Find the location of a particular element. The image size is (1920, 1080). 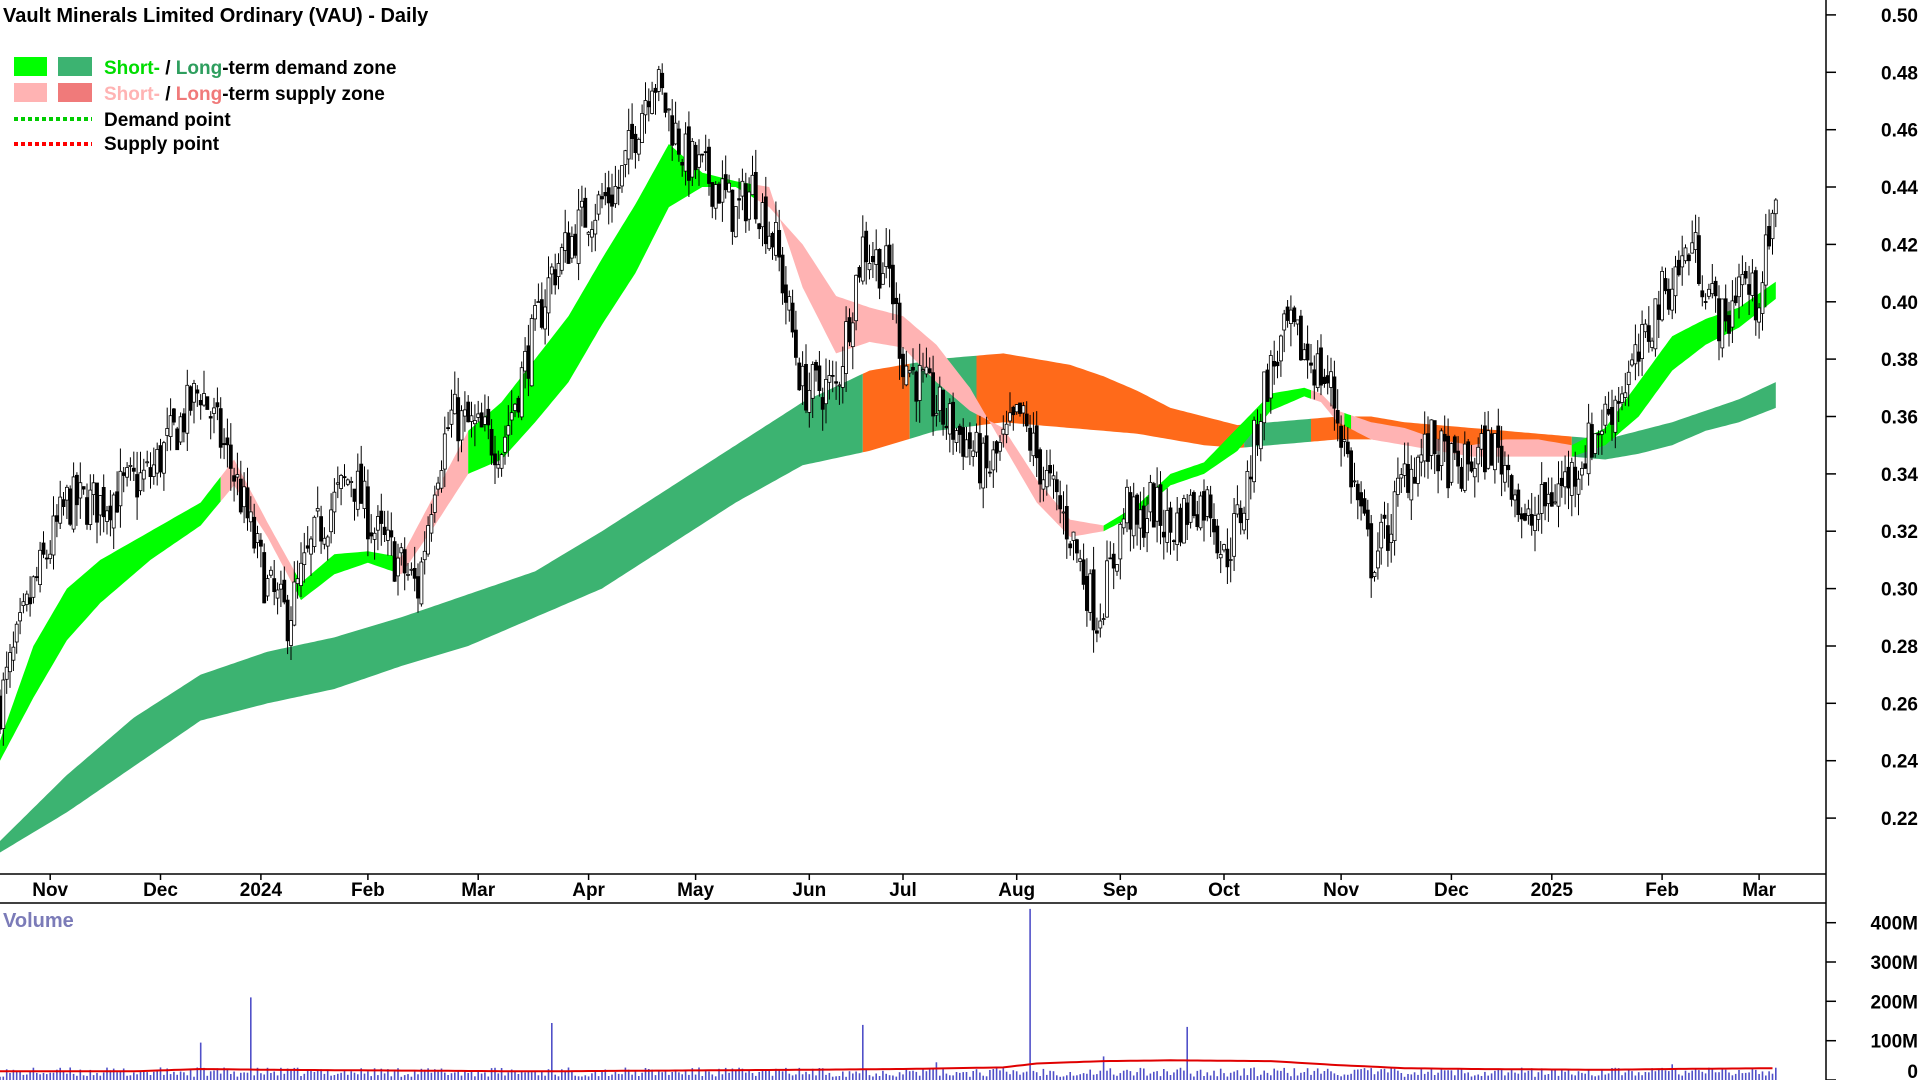

legend-supply-point: Supply point is located at coordinates (162, 144).